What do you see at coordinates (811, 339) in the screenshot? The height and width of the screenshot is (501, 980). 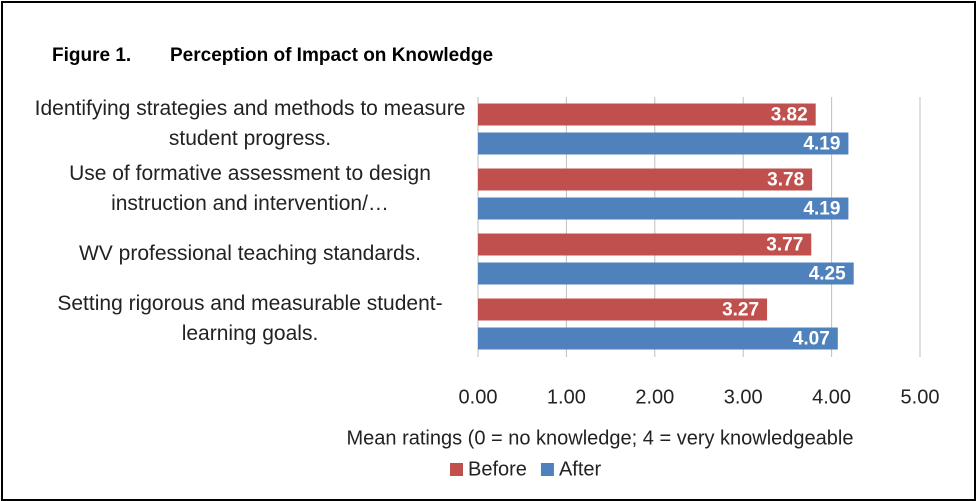 I see `value-label: 4.07` at bounding box center [811, 339].